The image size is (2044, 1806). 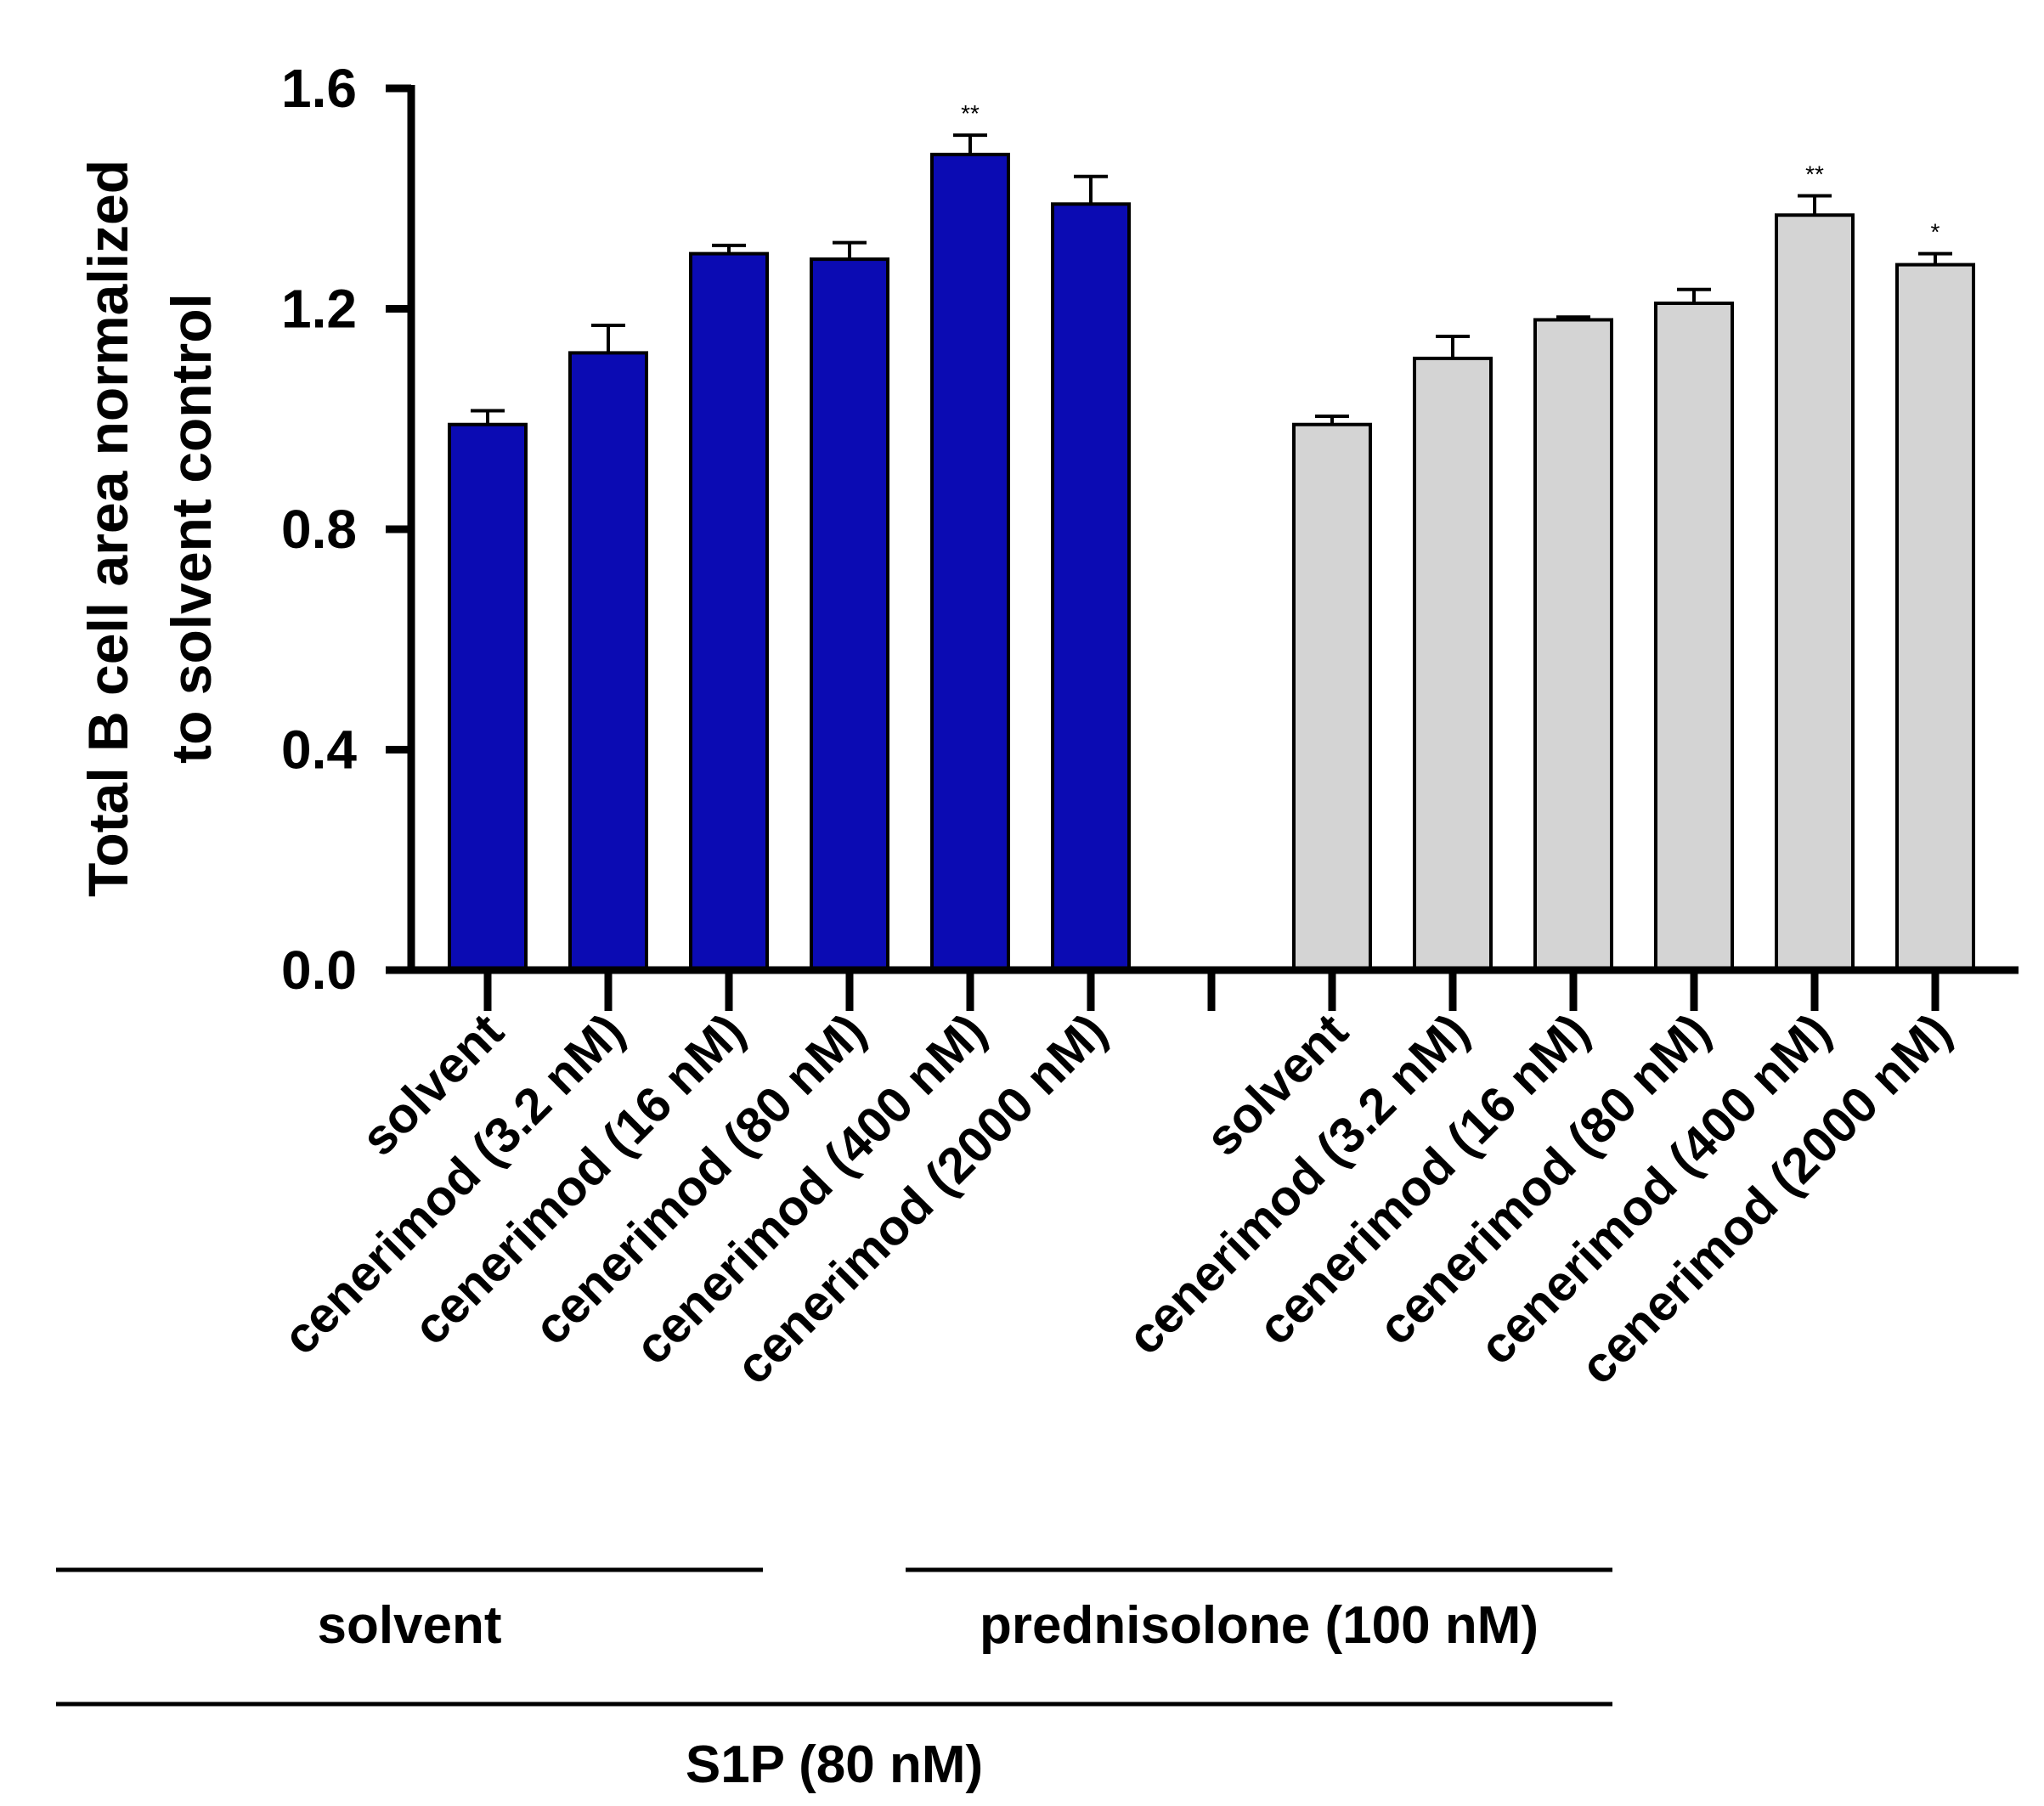 What do you see at coordinates (971, 113) in the screenshot?
I see `significance-solvent-4: **` at bounding box center [971, 113].